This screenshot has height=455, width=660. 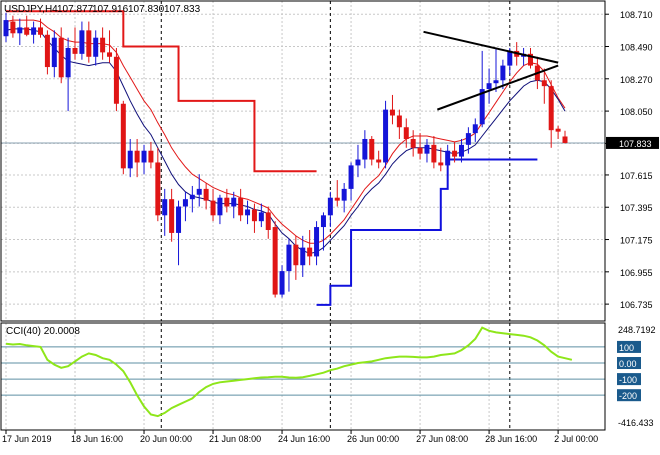 What do you see at coordinates (635, 144) in the screenshot?
I see `current-price-label: 107.833` at bounding box center [635, 144].